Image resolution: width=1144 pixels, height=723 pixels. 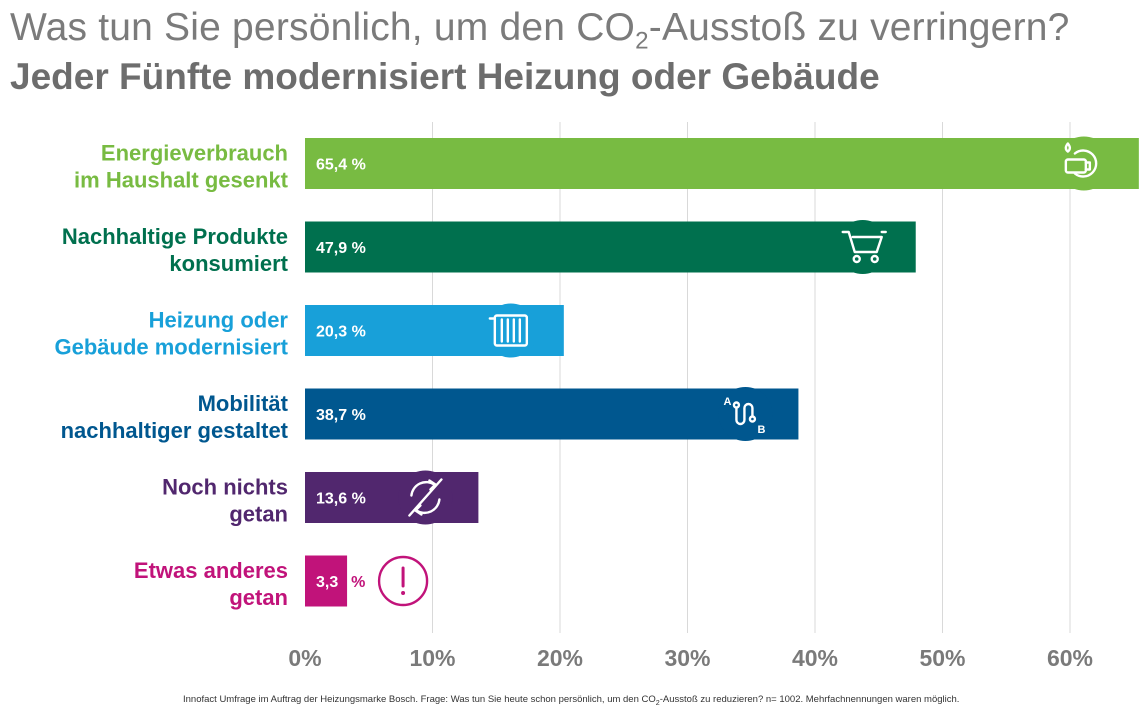 I want to click on x-axis: 0% 10% 20% 30% 40% 50% 60%, so click(x=690, y=658).